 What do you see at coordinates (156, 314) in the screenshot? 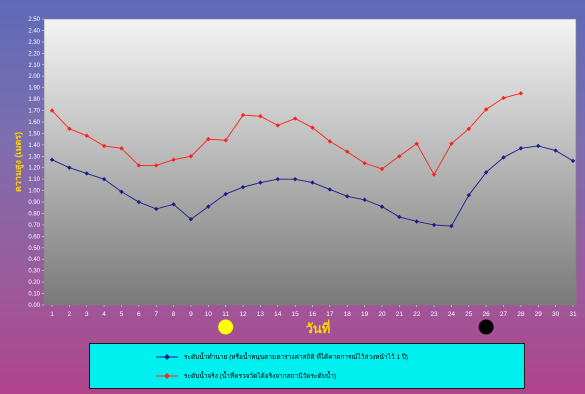
I see `x-tick-label: 7` at bounding box center [156, 314].